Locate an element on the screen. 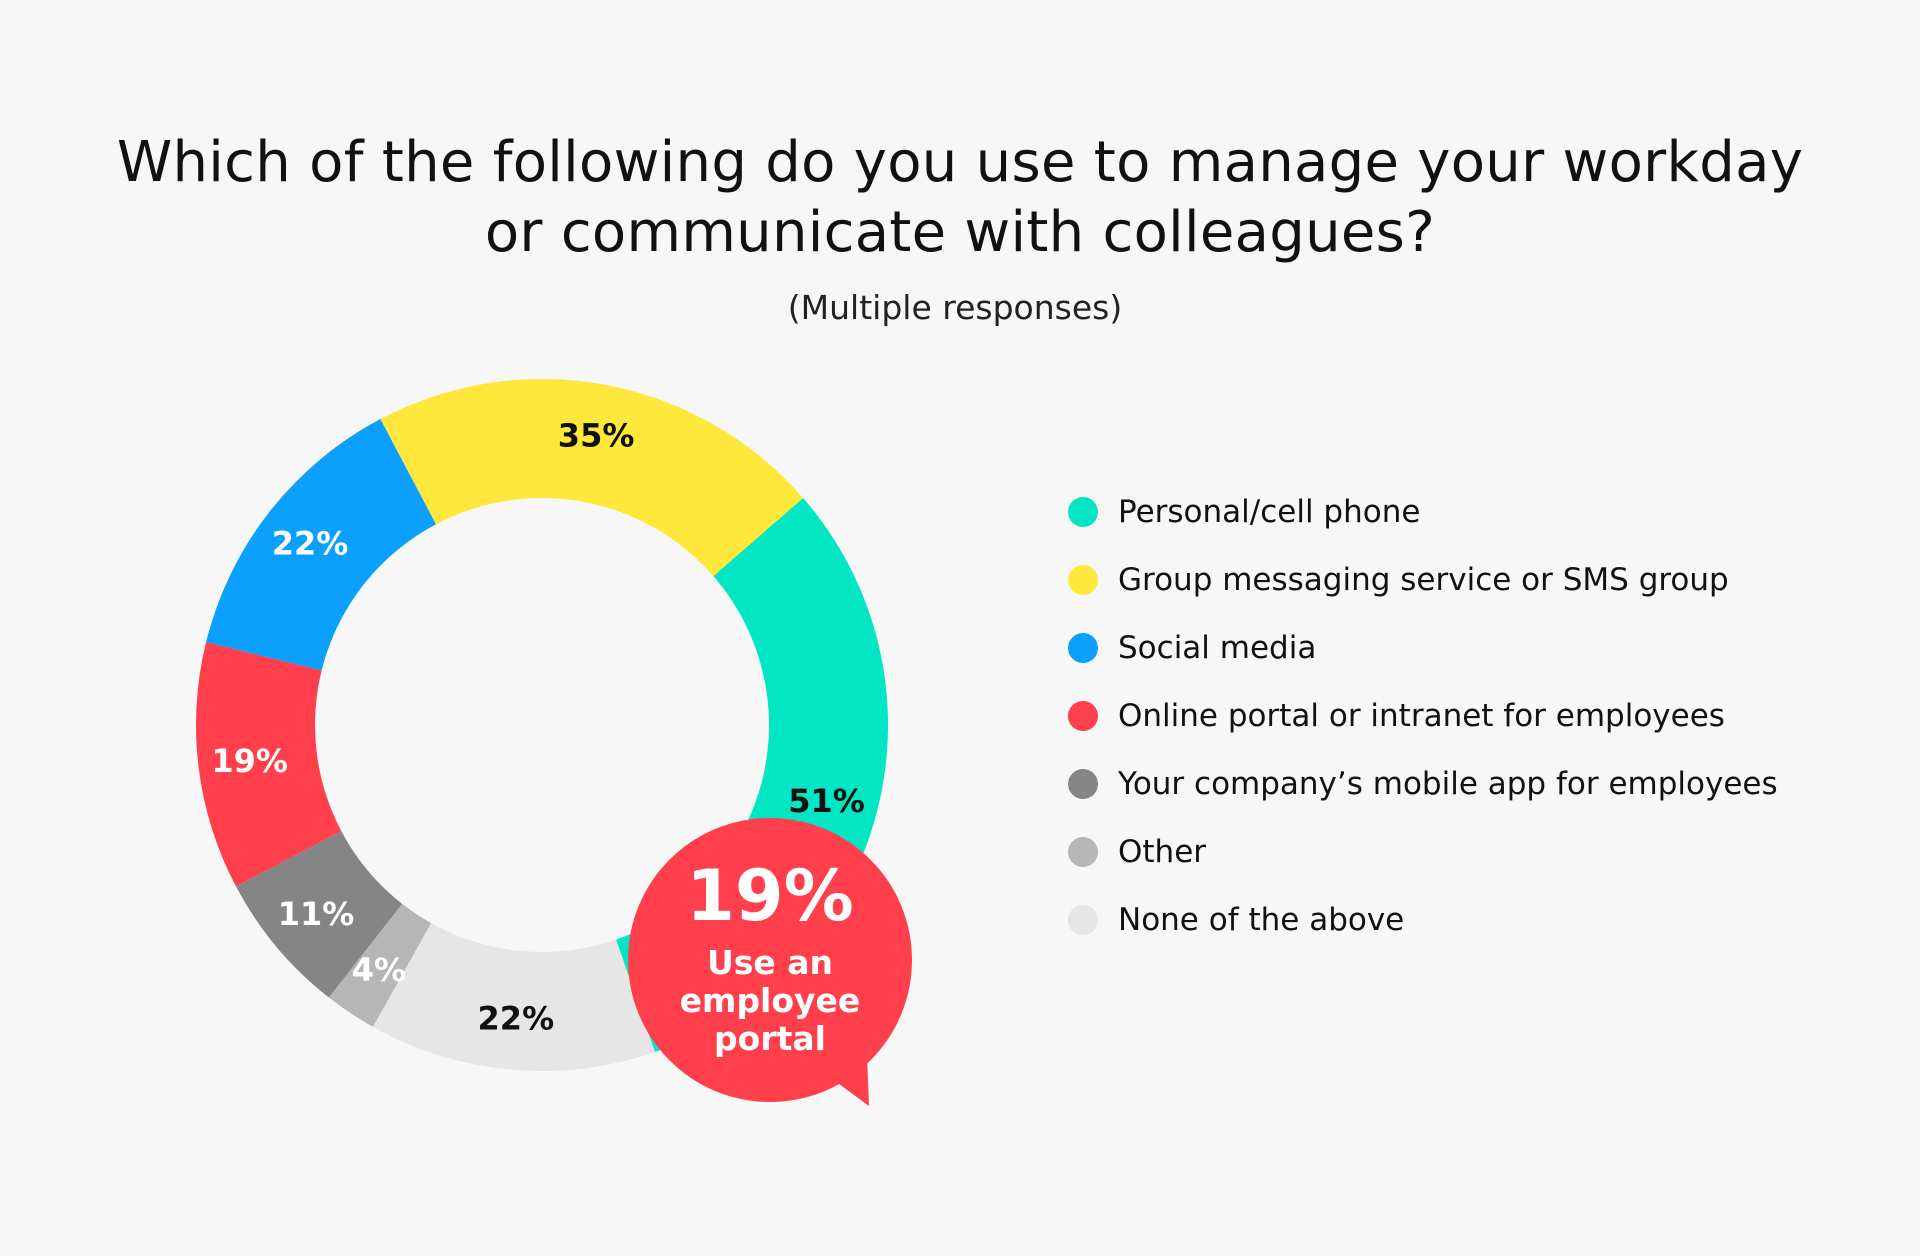 The height and width of the screenshot is (1256, 1920). callout-bubble is located at coordinates (770, 960).